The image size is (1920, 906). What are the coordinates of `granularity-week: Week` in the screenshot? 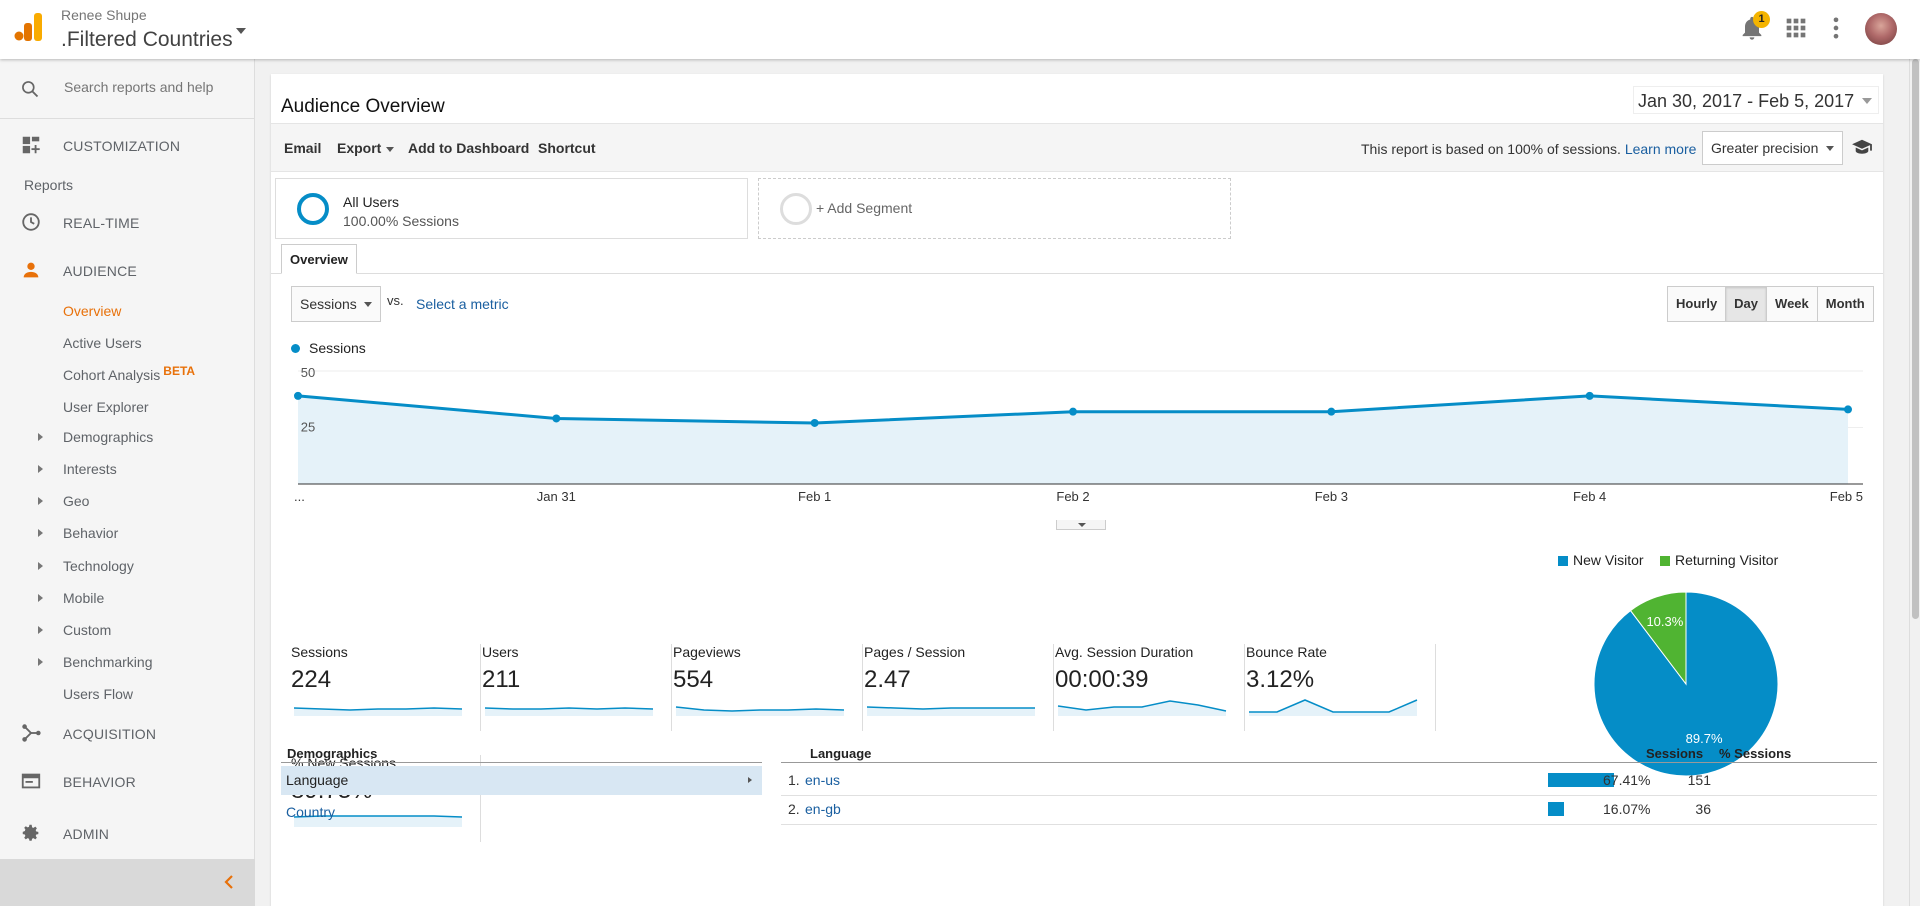 It's located at (1792, 304).